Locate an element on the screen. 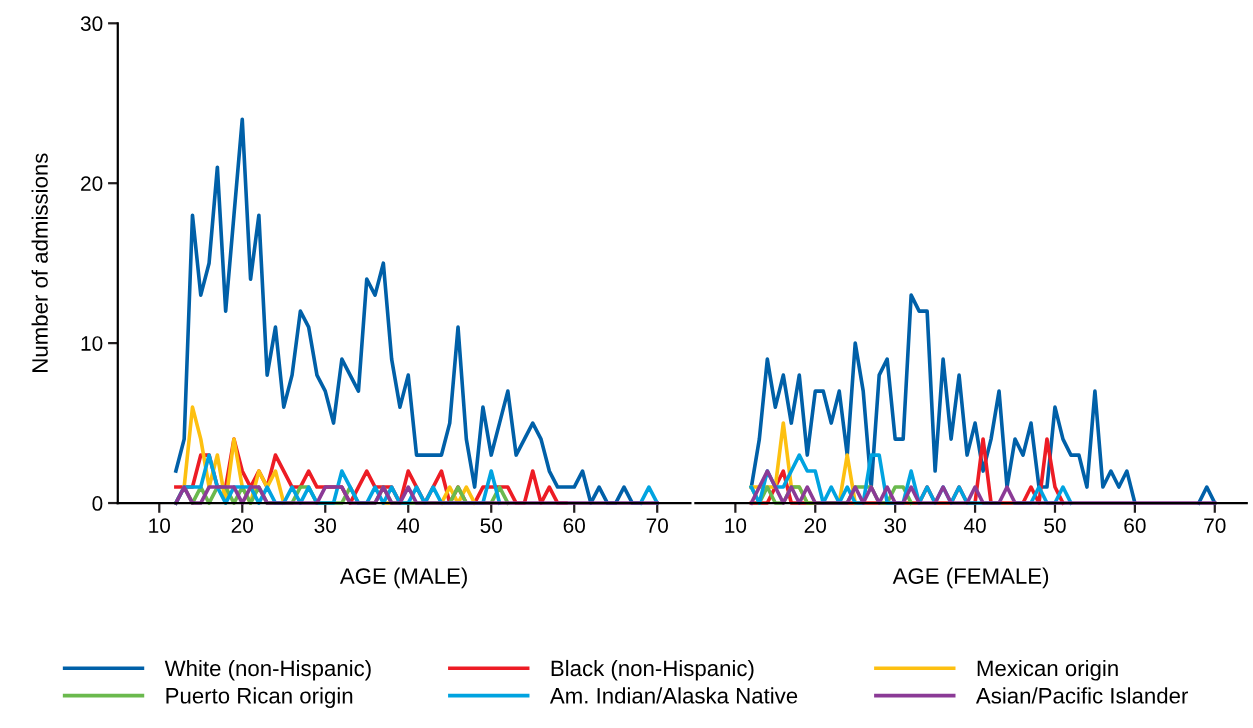 The image size is (1253, 728). legend-label: White (non-Hispanic) is located at coordinates (267, 670).